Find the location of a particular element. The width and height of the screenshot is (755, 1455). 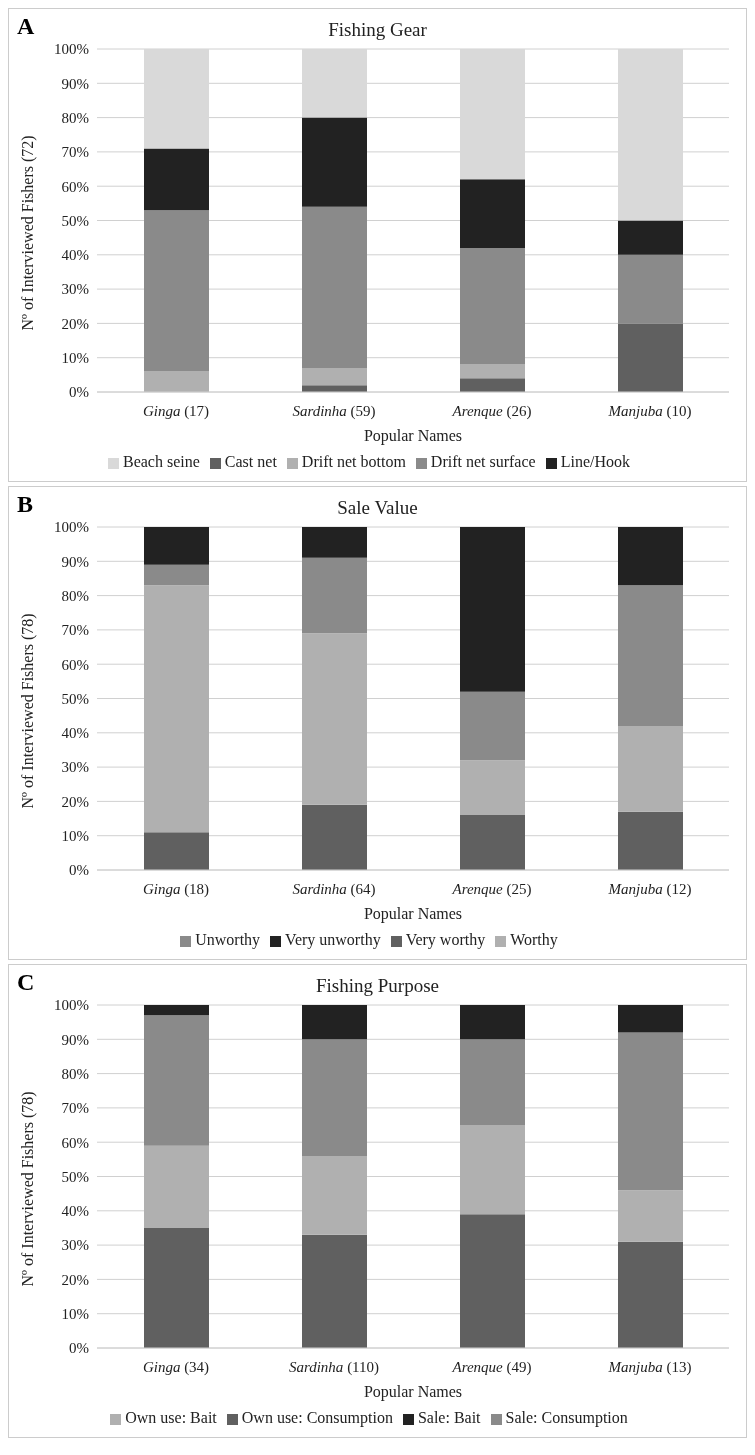

x-tick-label: Ginga (17) is located at coordinates (176, 411).